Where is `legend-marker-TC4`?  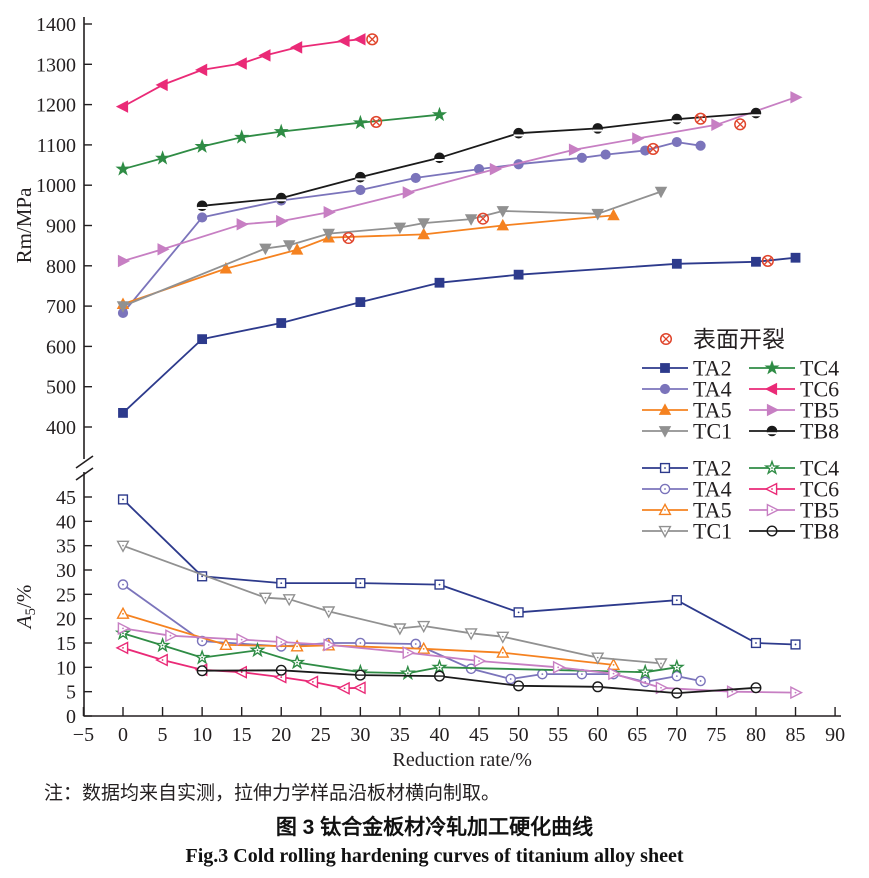
legend-marker-TC4 is located at coordinates (772, 367).